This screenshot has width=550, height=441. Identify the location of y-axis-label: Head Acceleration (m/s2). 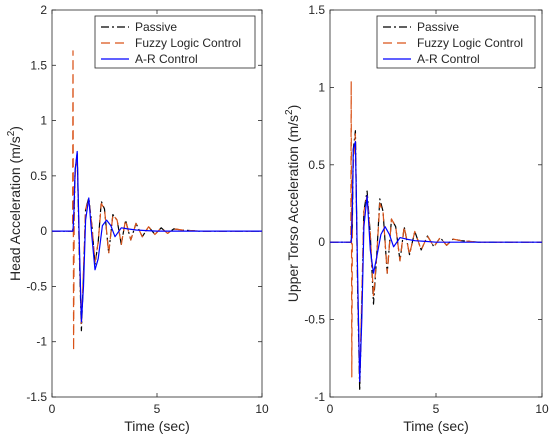
(14, 203).